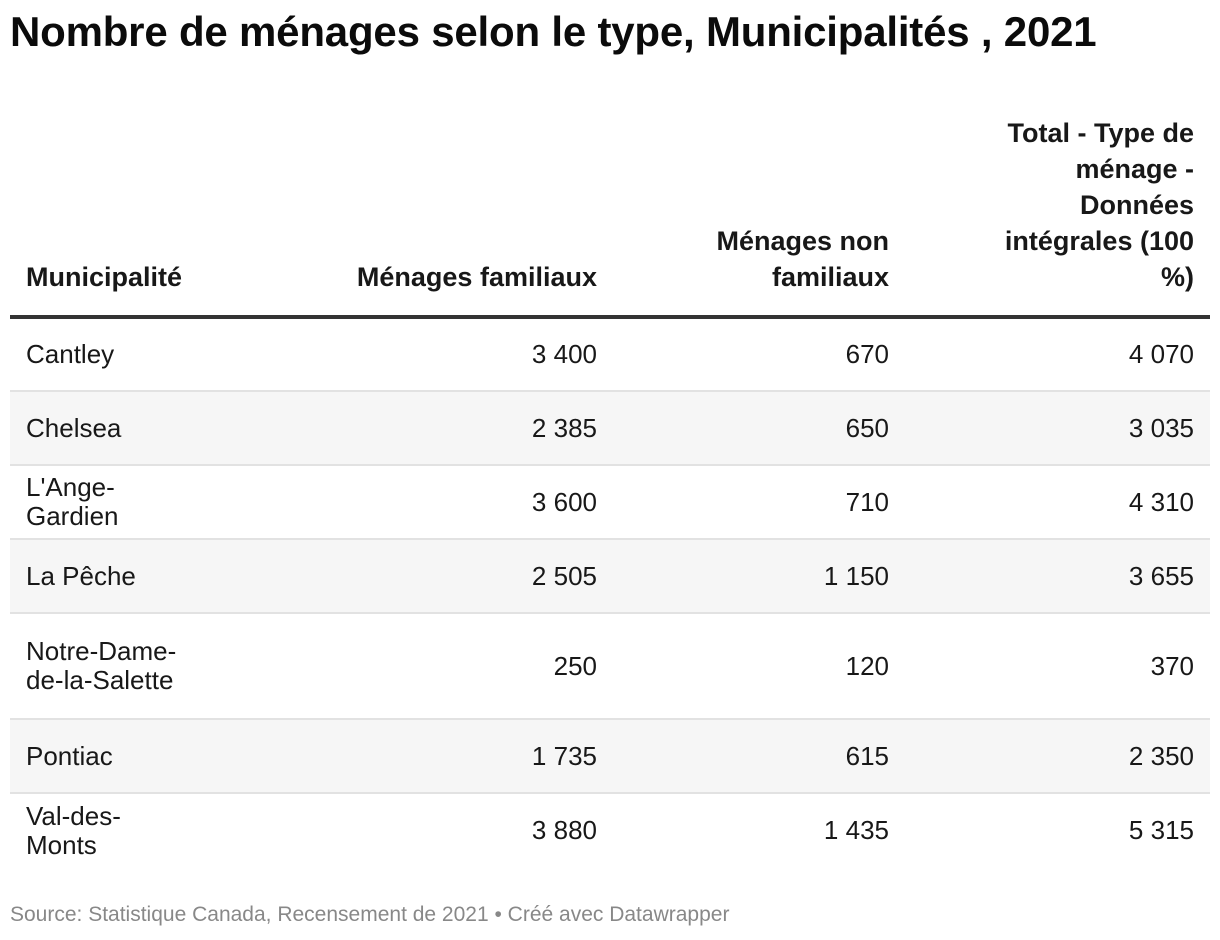  Describe the element at coordinates (1057, 428) in the screenshot. I see `cell-total: 3 035` at that location.